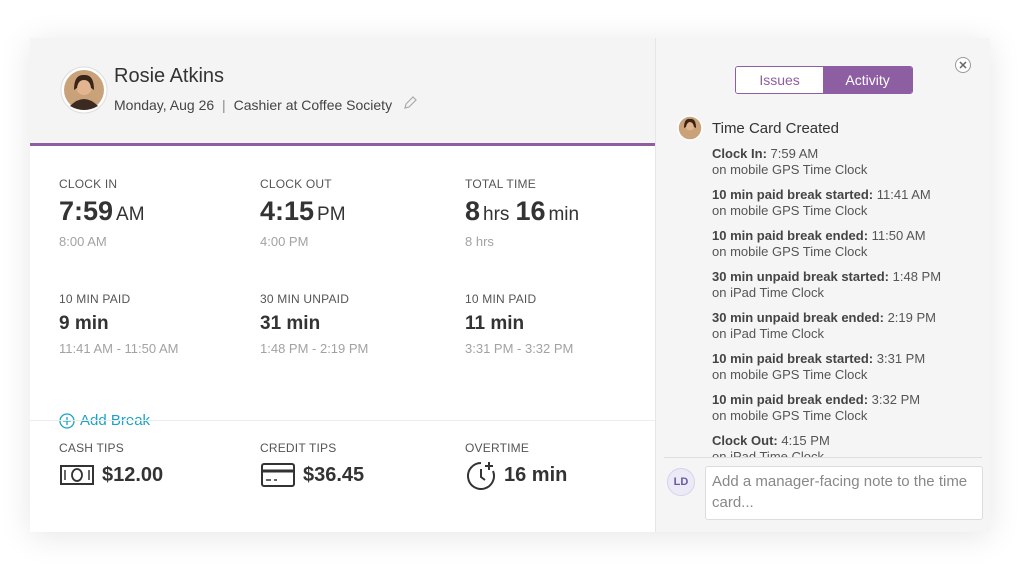 This screenshot has width=1024, height=578. I want to click on tip-row: $36.45, so click(312, 475).